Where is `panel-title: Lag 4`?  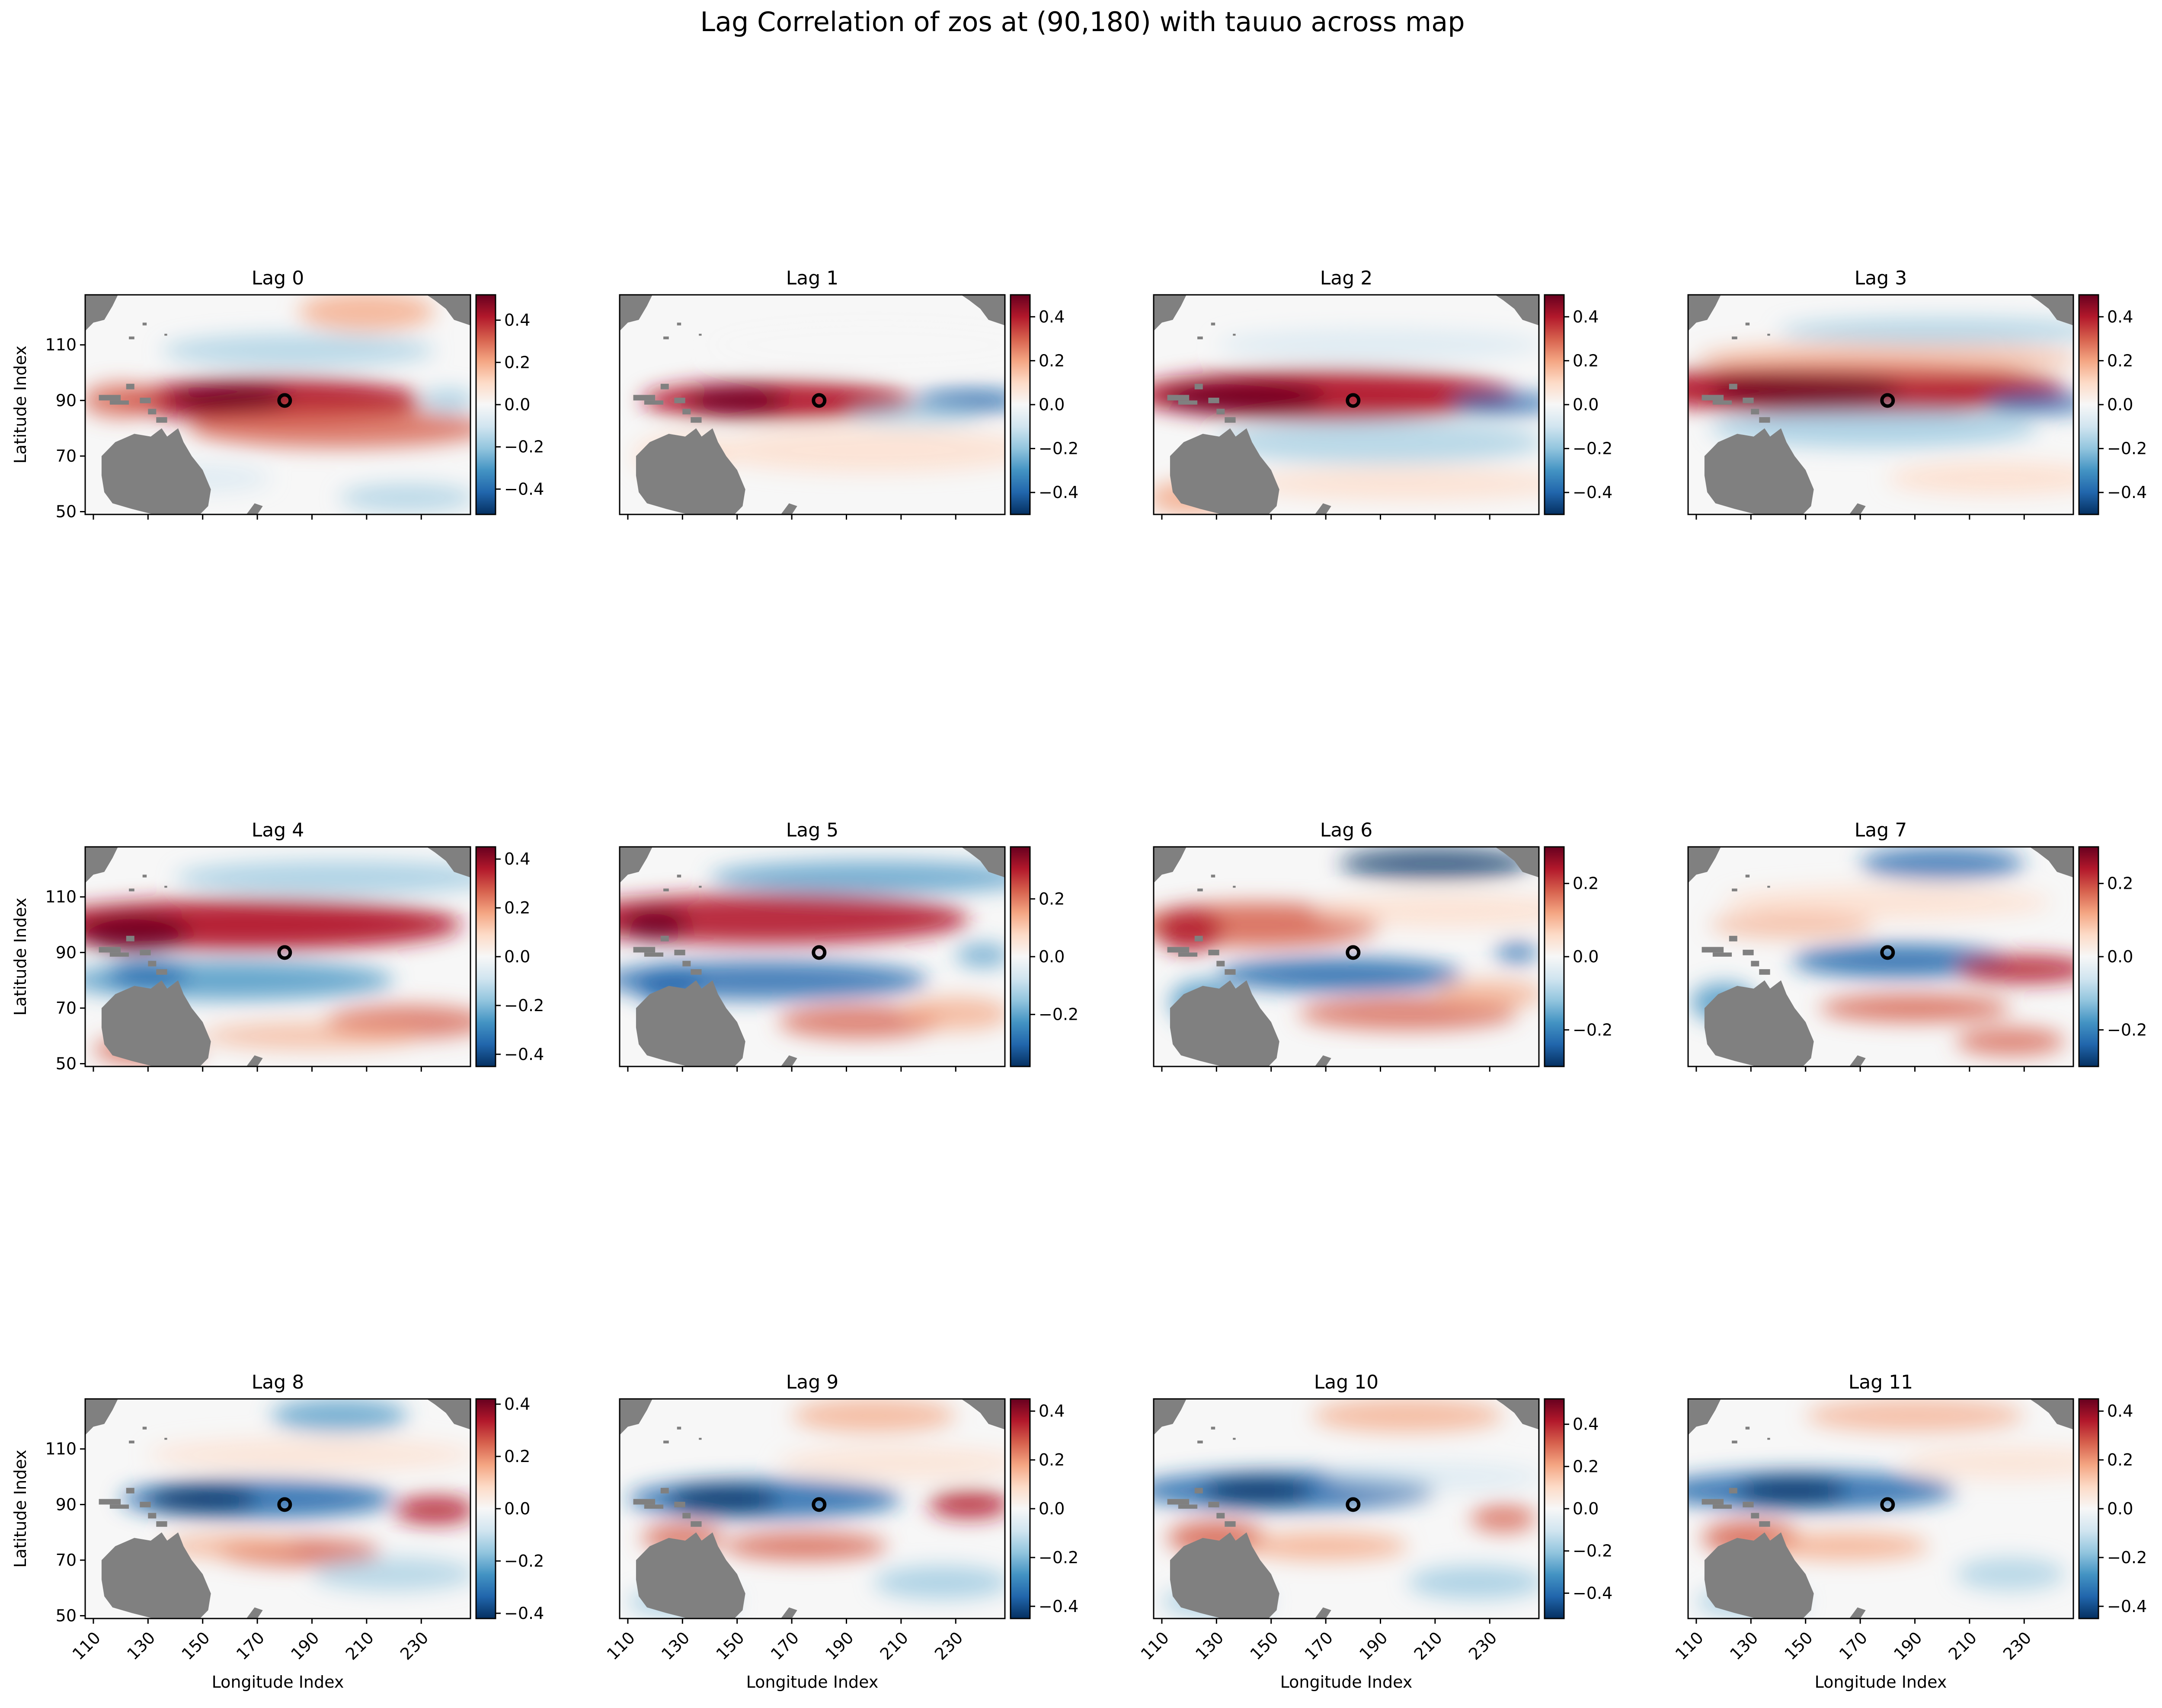 panel-title: Lag 4 is located at coordinates (278, 830).